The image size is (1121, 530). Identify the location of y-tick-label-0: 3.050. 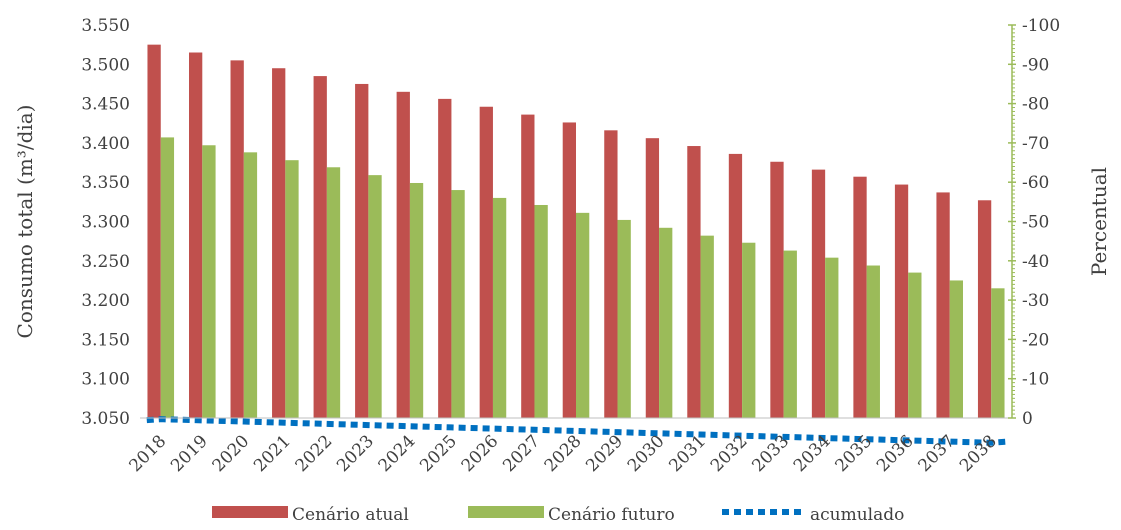
(105, 419).